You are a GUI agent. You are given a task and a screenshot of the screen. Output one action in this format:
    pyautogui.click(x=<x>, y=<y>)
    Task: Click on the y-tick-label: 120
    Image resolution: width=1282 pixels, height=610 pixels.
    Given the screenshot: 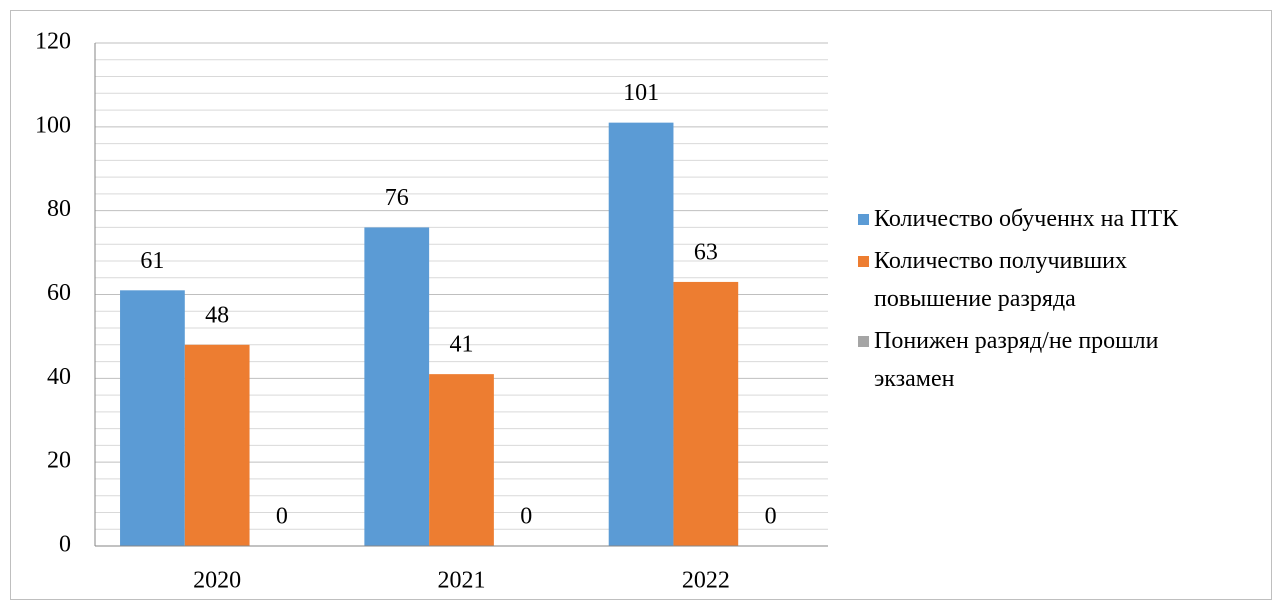 What is the action you would take?
    pyautogui.click(x=53, y=42)
    